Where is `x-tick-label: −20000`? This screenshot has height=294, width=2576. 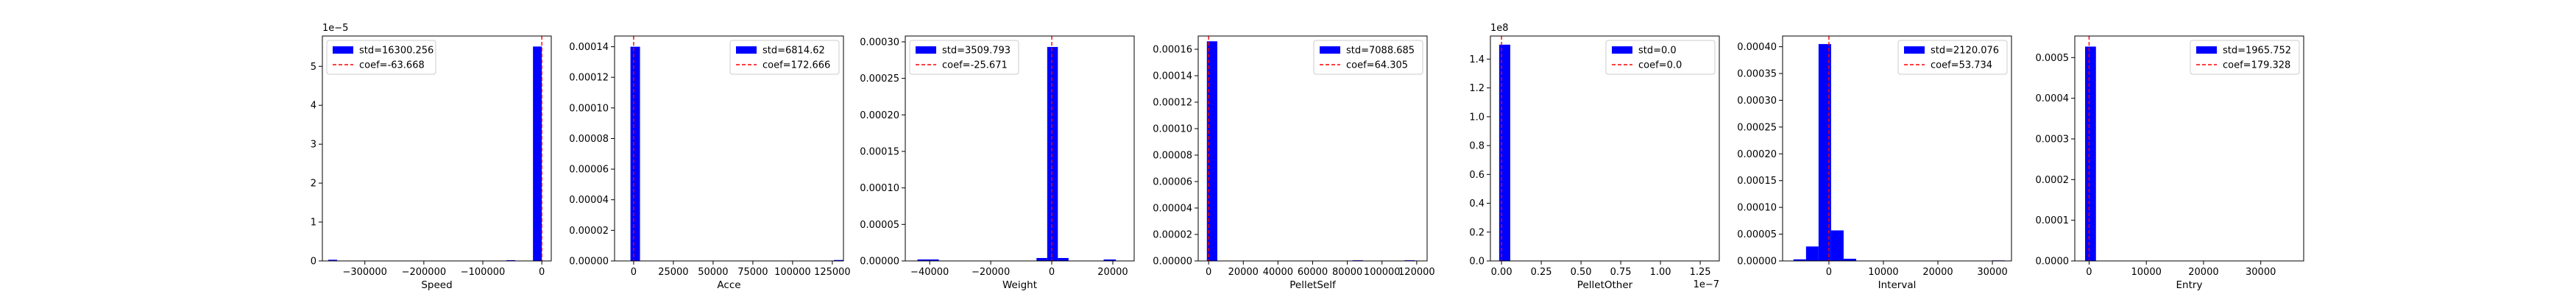
x-tick-label: −20000 is located at coordinates (991, 272).